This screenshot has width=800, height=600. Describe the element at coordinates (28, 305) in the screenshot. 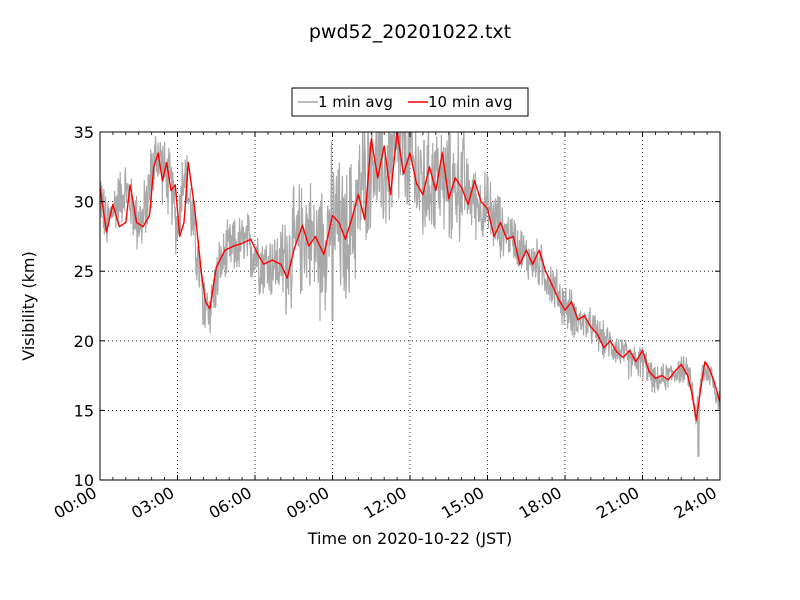

I see `y-axis-label: Visibility (km)` at that location.